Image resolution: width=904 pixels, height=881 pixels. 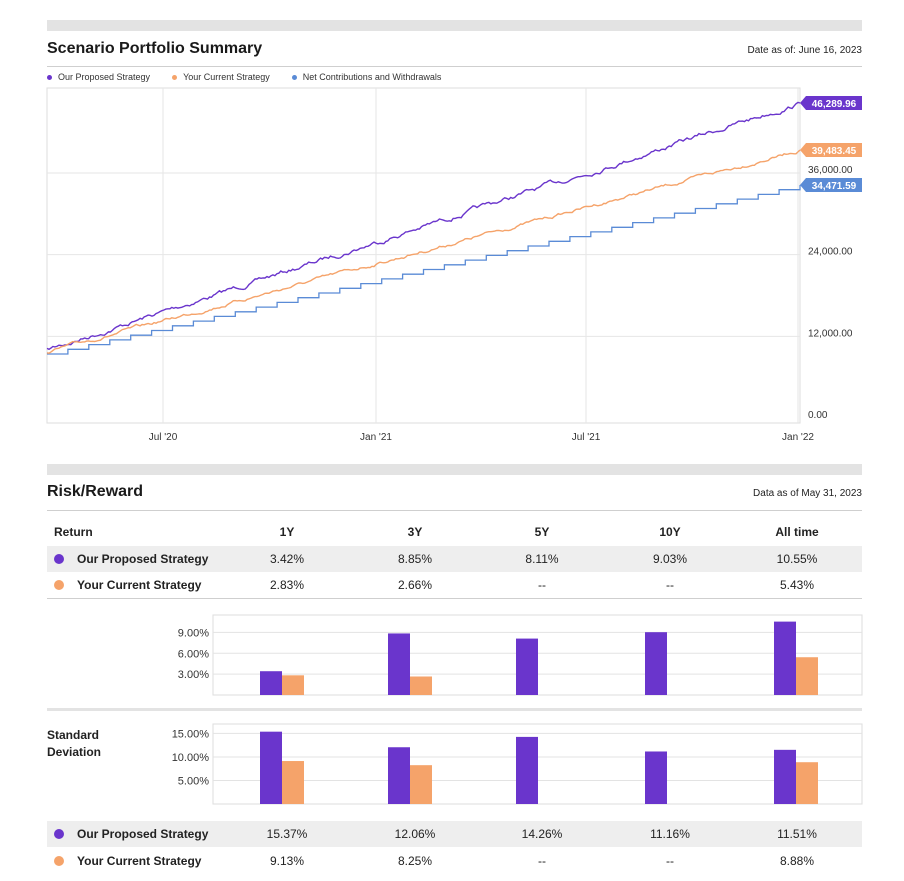 I want to click on summary-as-of: Date as of: June 16, 2023, so click(x=804, y=50).